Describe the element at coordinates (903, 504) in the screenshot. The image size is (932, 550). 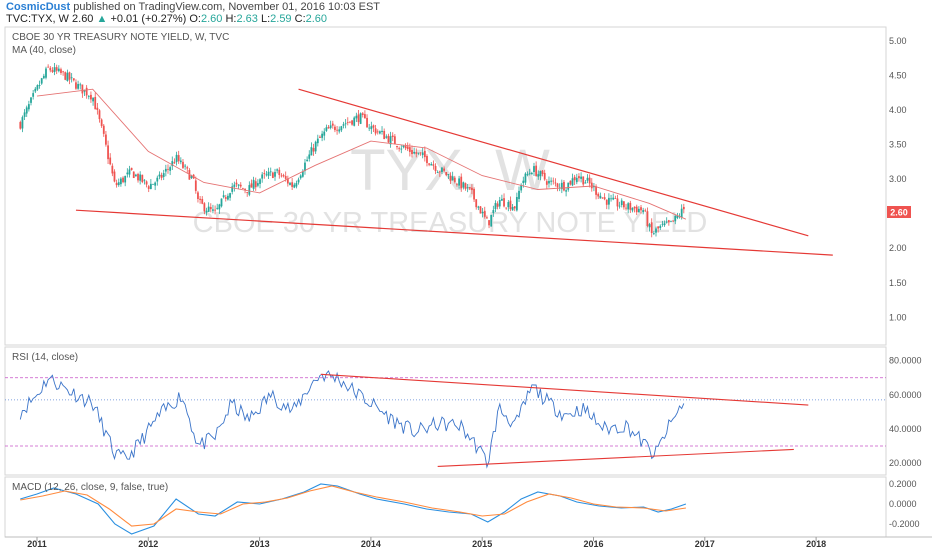
I see `macd-tick-label: 0.0000` at that location.